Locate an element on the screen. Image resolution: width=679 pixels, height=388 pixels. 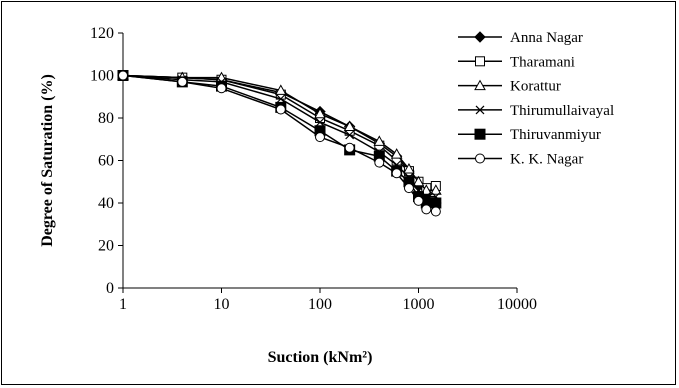
legend-entry: K. K. Nagar is located at coordinates (520, 160).